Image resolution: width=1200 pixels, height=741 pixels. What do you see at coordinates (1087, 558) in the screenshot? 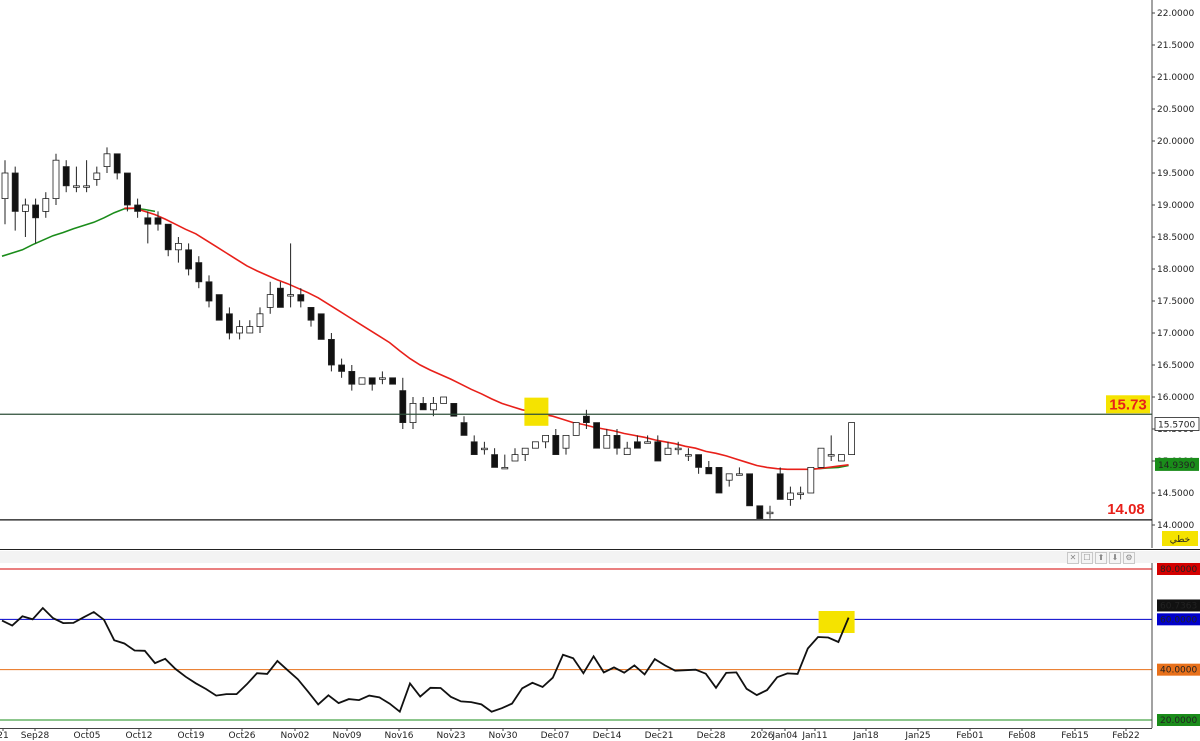
I see `panel-maximize-button: ☐` at bounding box center [1087, 558].